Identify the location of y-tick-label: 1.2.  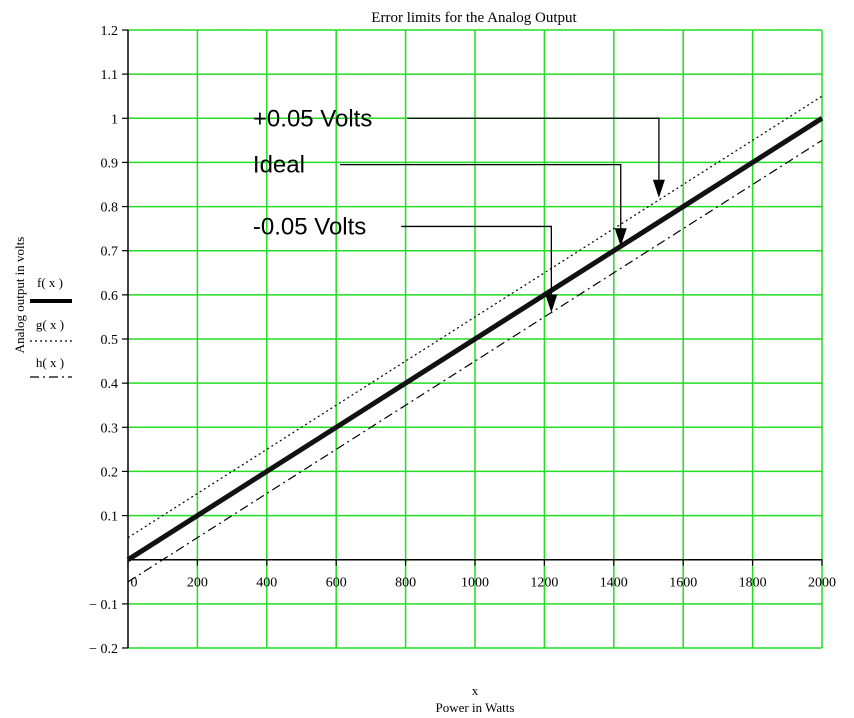
(110, 31).